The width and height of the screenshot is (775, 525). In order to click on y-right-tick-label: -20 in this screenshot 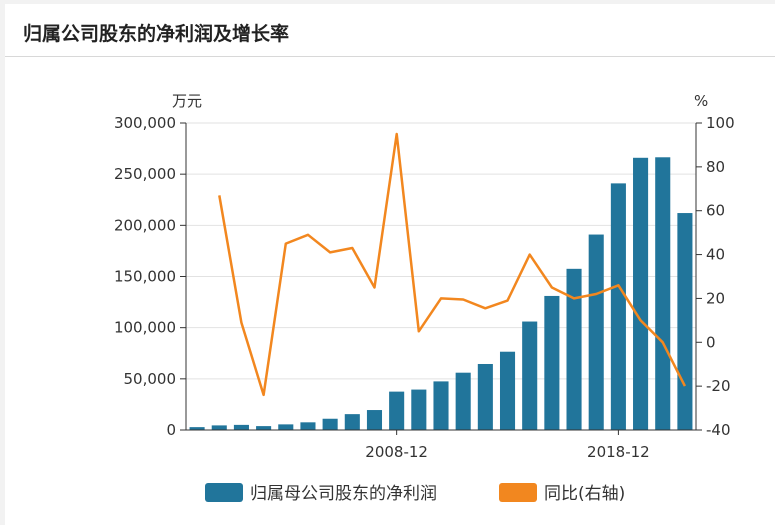, I will do `click(718, 386)`.